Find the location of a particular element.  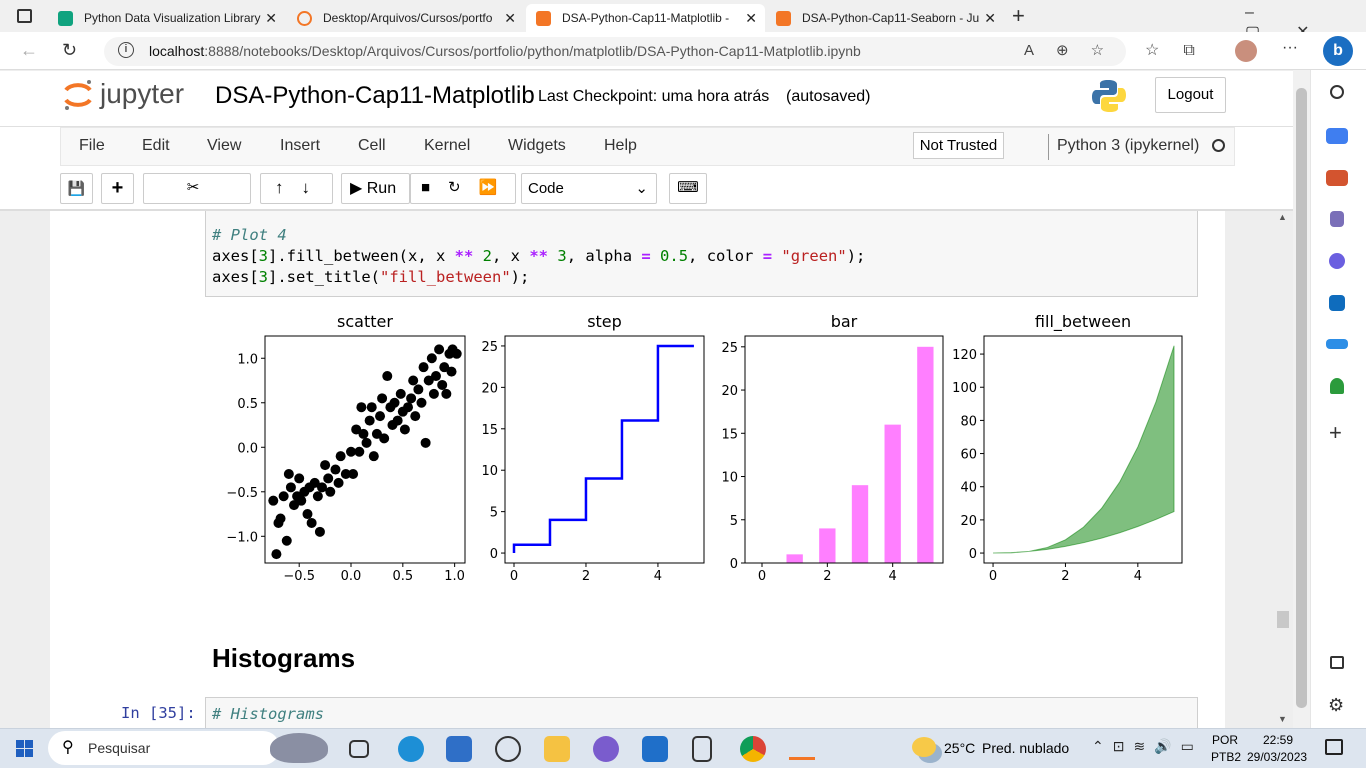

tab: Python Data Visualization Library ✕ is located at coordinates (166, 18).